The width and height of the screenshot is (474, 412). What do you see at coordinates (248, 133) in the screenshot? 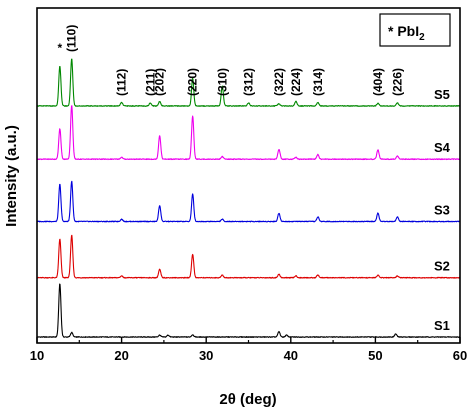
I see `series-line-s4` at bounding box center [248, 133].